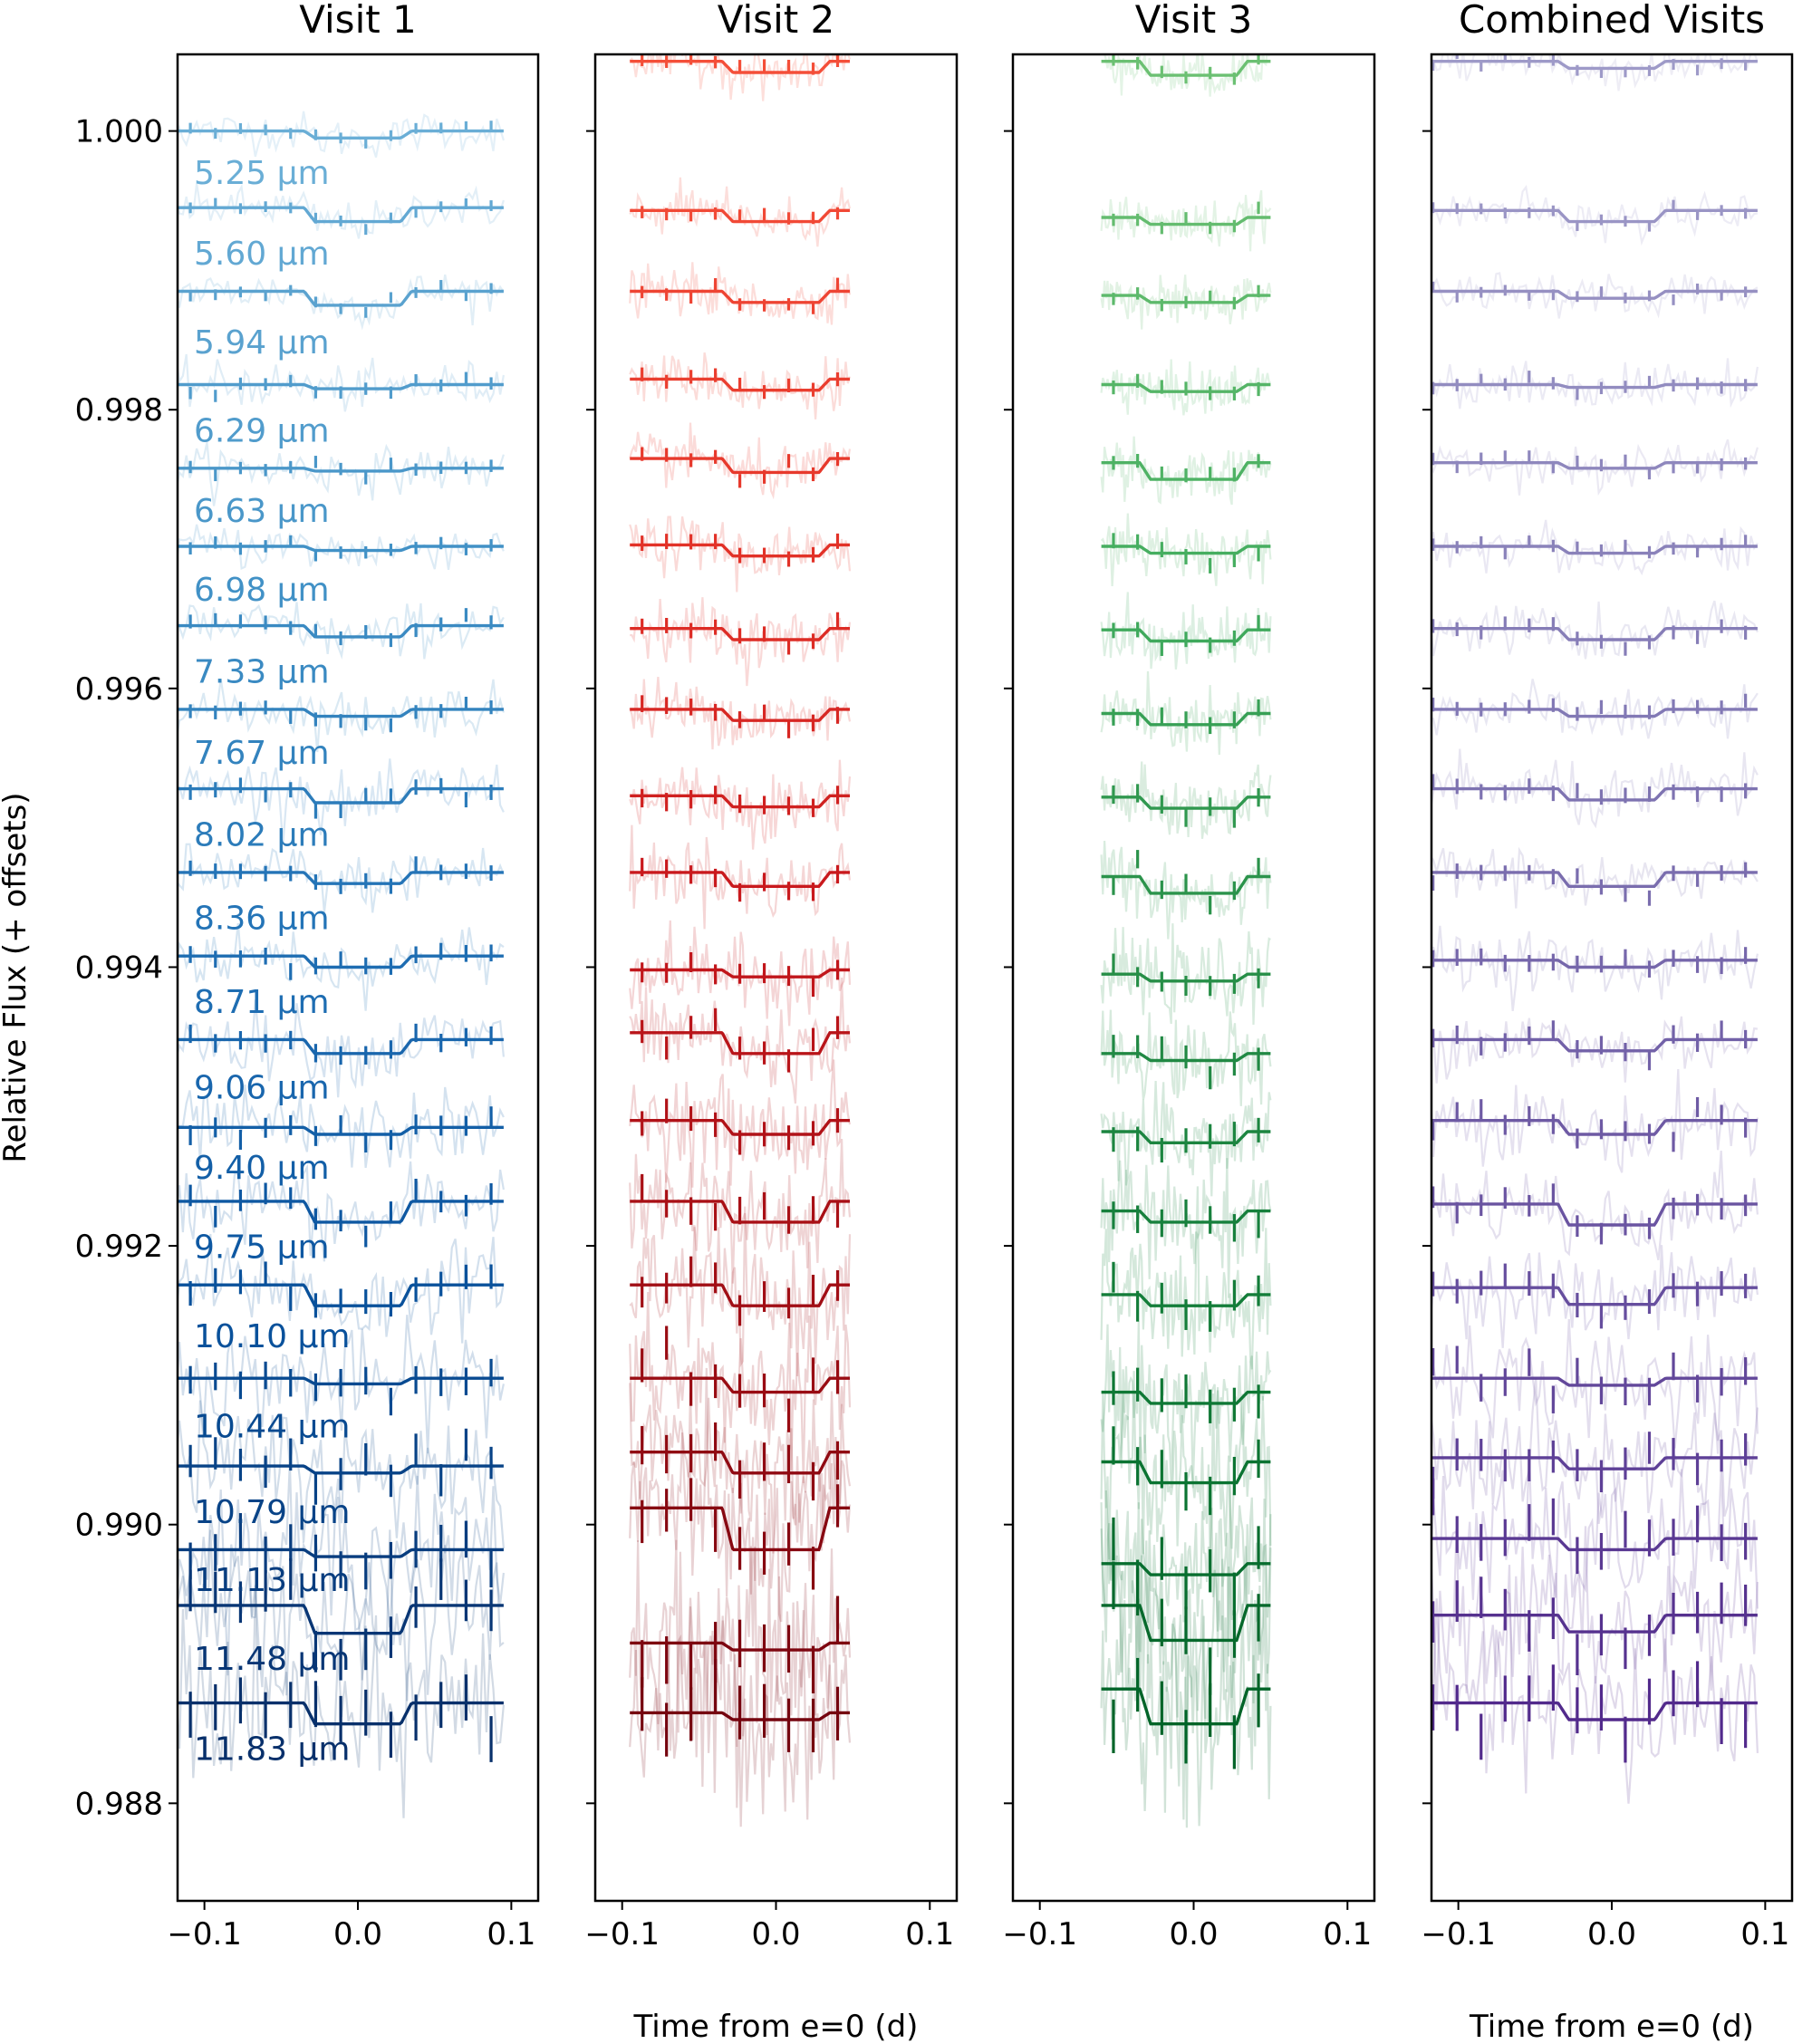  Describe the element at coordinates (272, 1659) in the screenshot. I see `wavelength-label: 11.48 μm` at that location.